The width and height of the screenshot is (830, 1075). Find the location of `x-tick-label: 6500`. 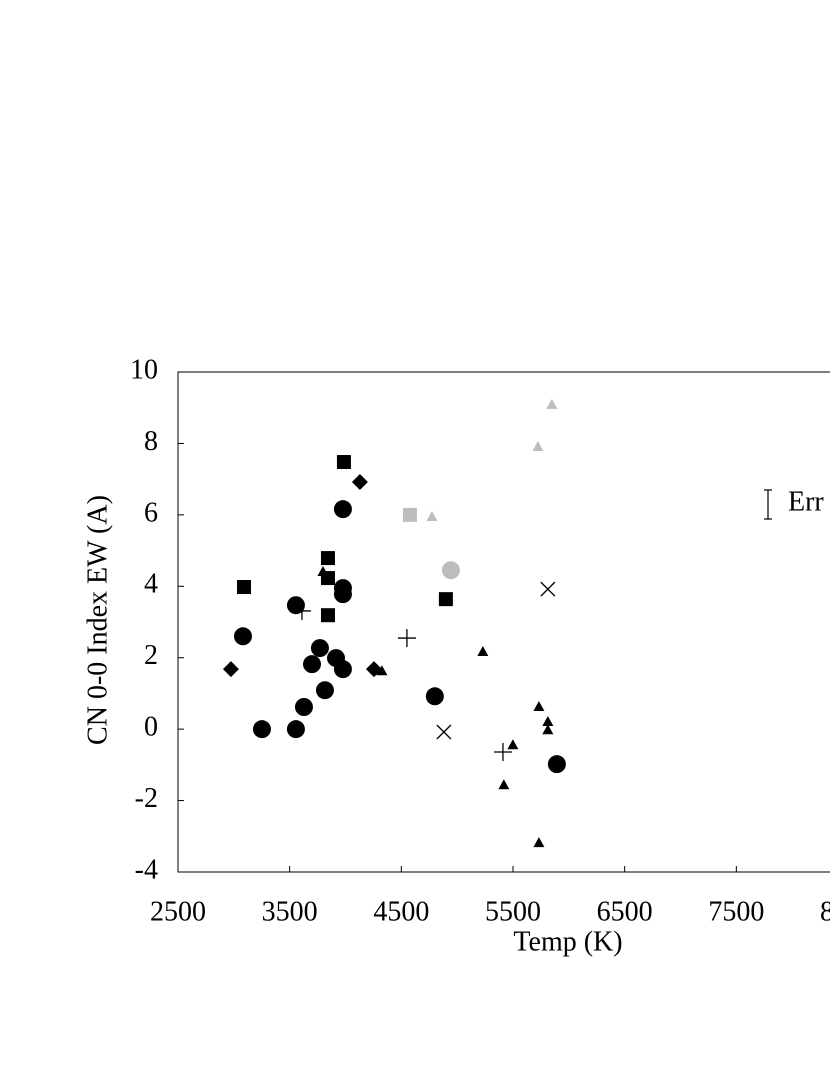

x-tick-label: 6500 is located at coordinates (625, 911).